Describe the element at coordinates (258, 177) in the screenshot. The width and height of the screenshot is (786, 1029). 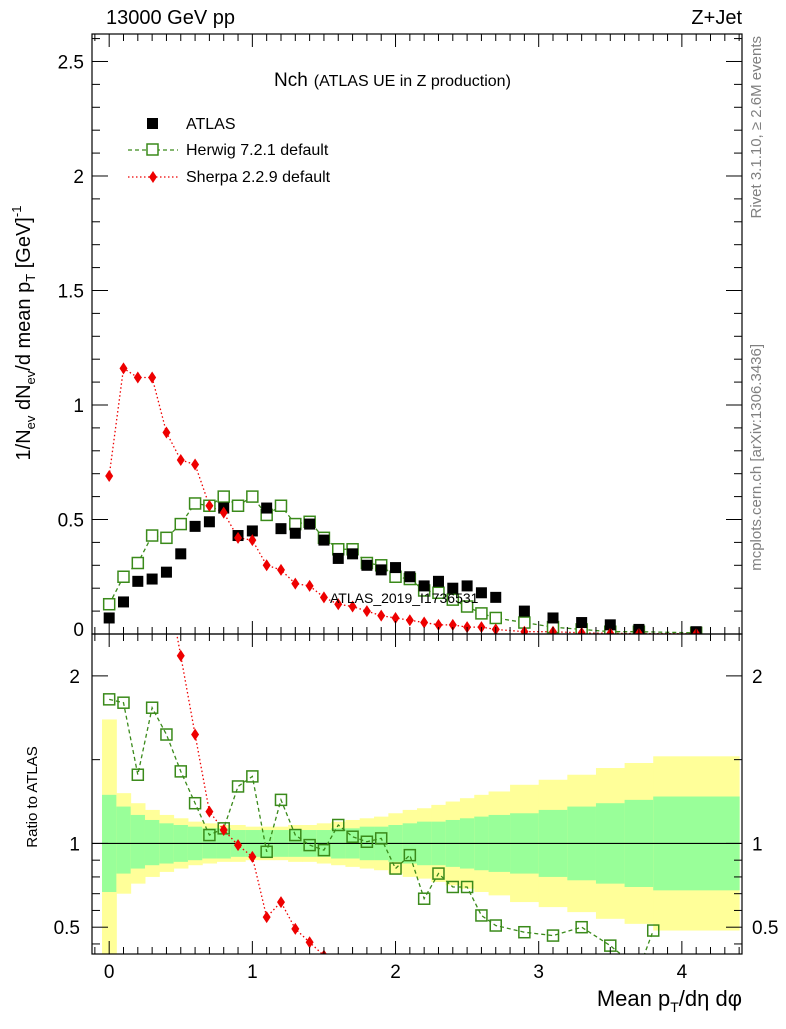
I see `legend-sherpa-label: Sherpa 2.2.9 default` at that location.